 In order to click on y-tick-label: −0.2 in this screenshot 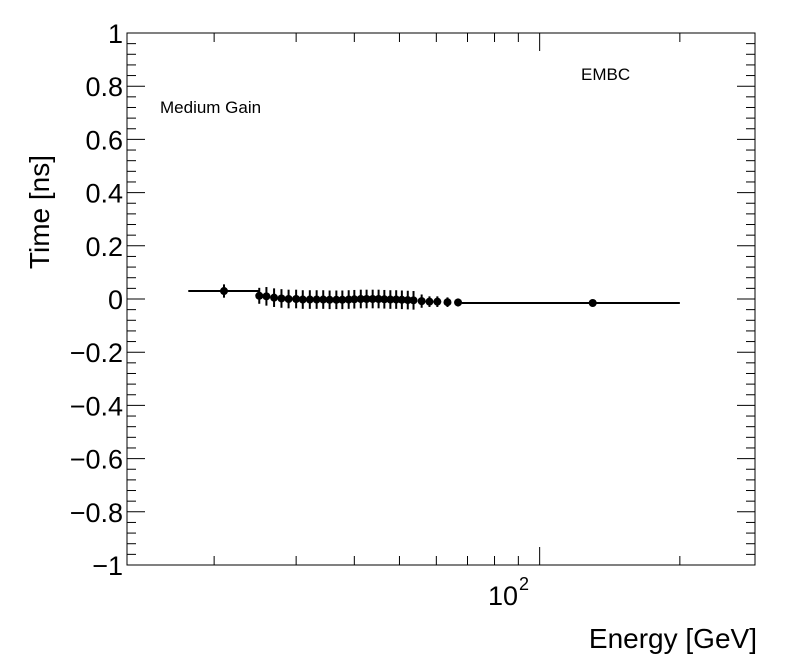, I will do `click(96, 353)`.